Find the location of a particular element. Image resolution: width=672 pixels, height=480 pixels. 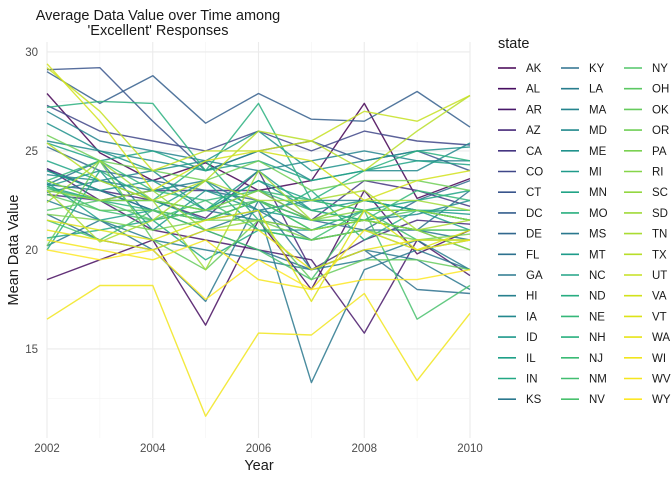

series-line-ri is located at coordinates (258, 205).